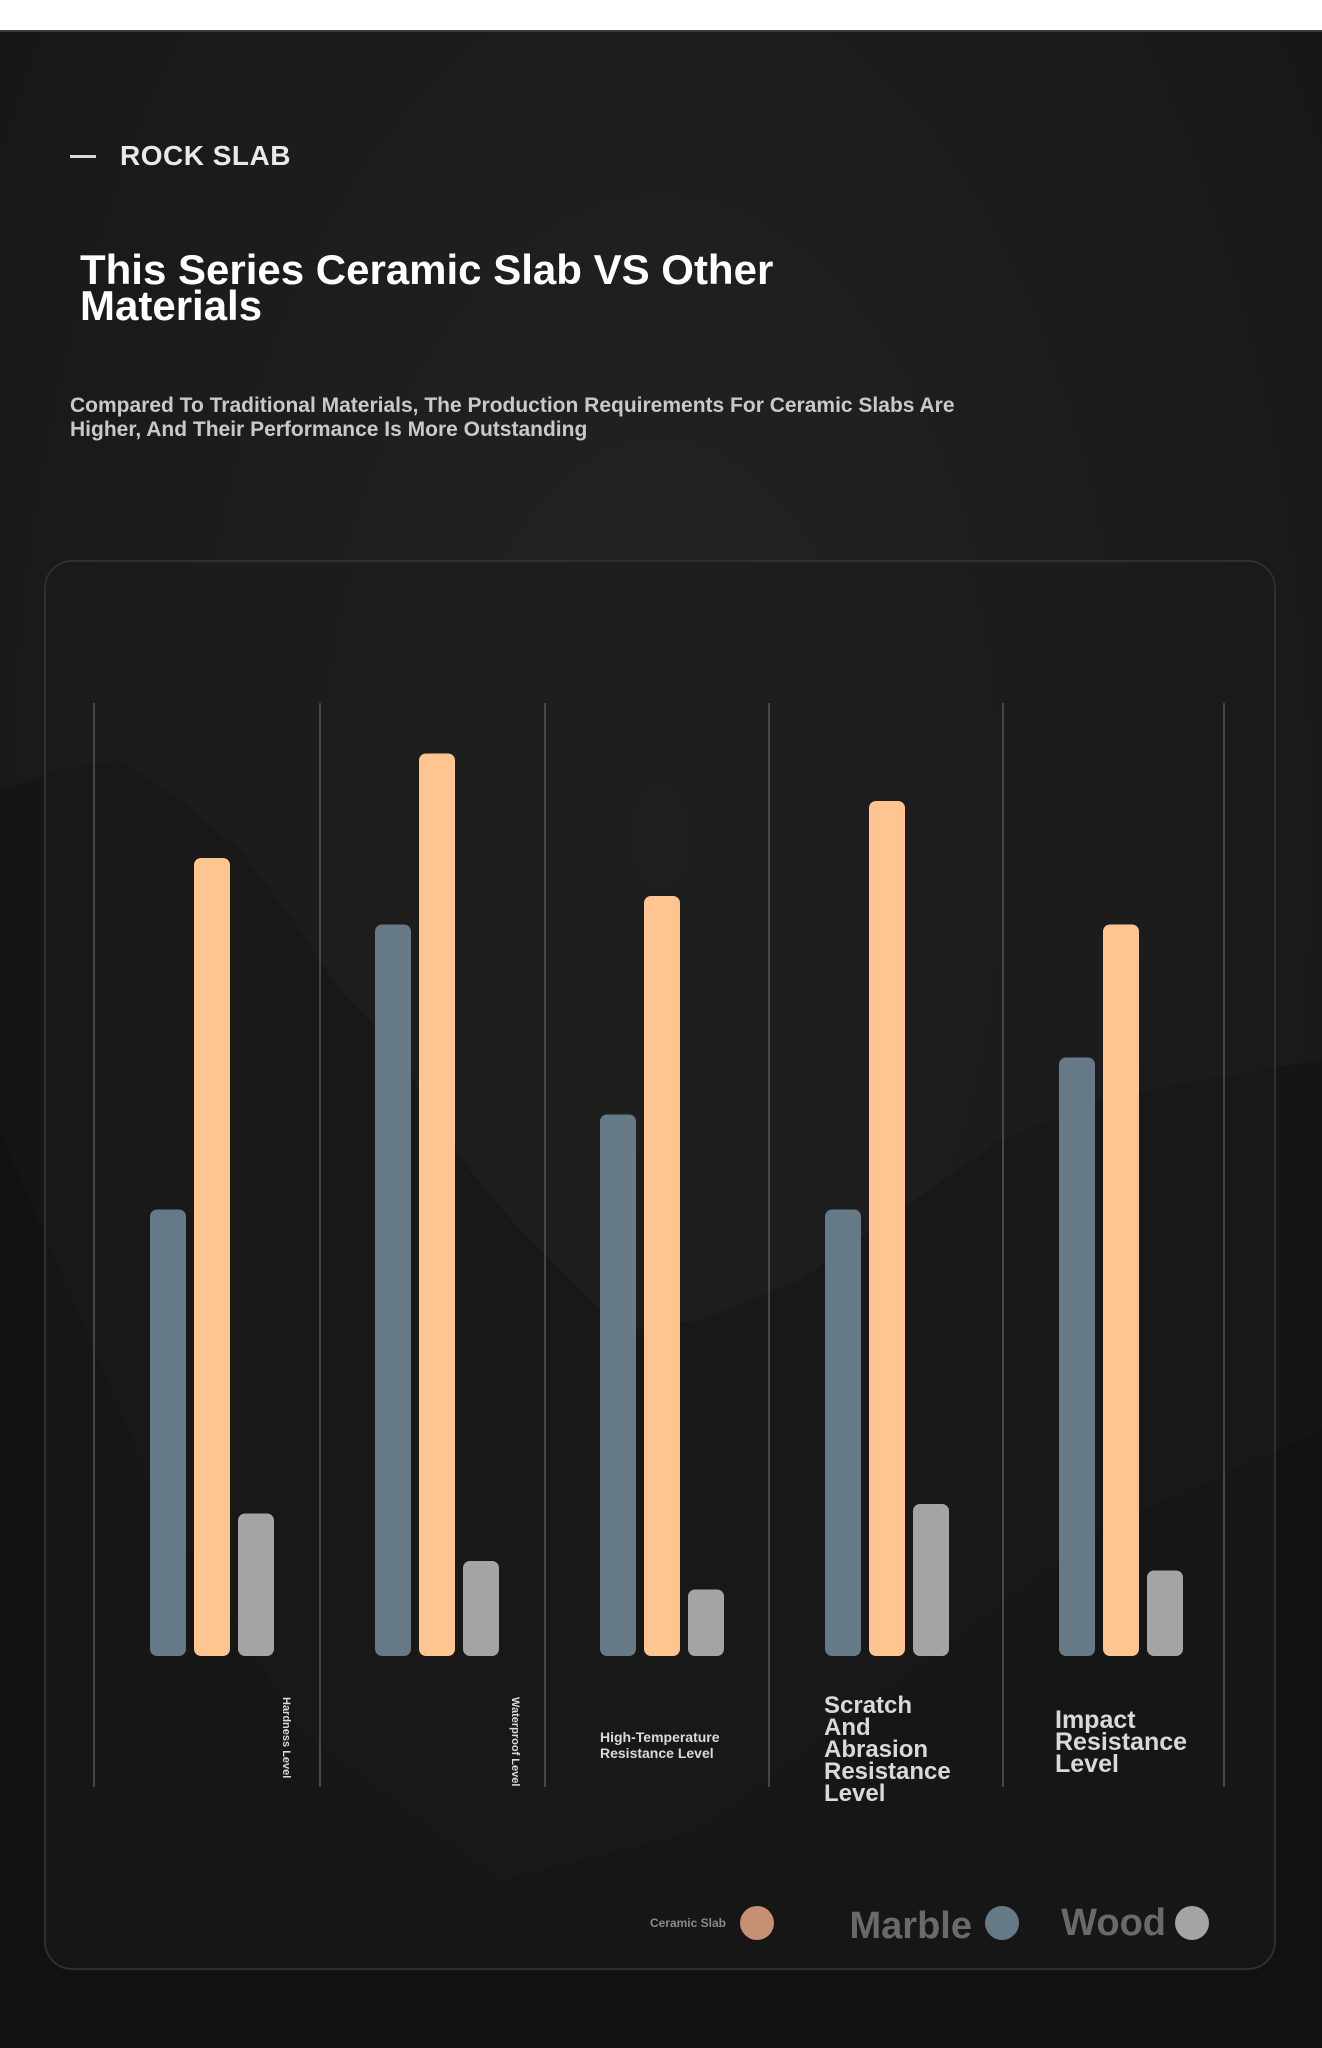 The width and height of the screenshot is (1322, 2048). I want to click on title-line-2: Materials, so click(171, 305).